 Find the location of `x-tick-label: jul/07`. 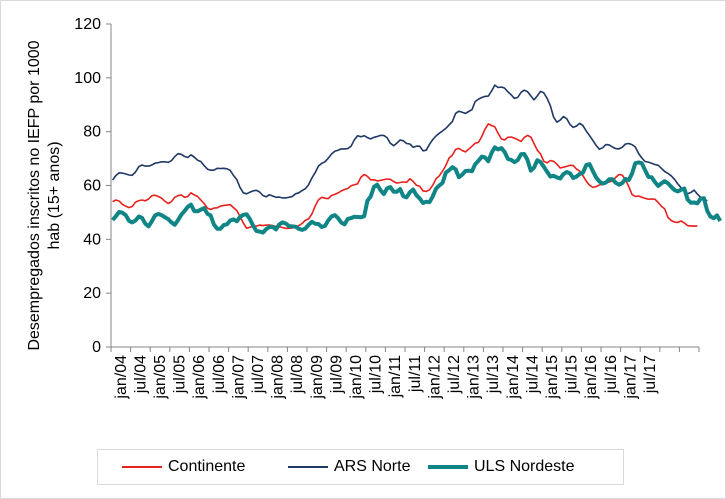

x-tick-label: jul/07 is located at coordinates (258, 374).